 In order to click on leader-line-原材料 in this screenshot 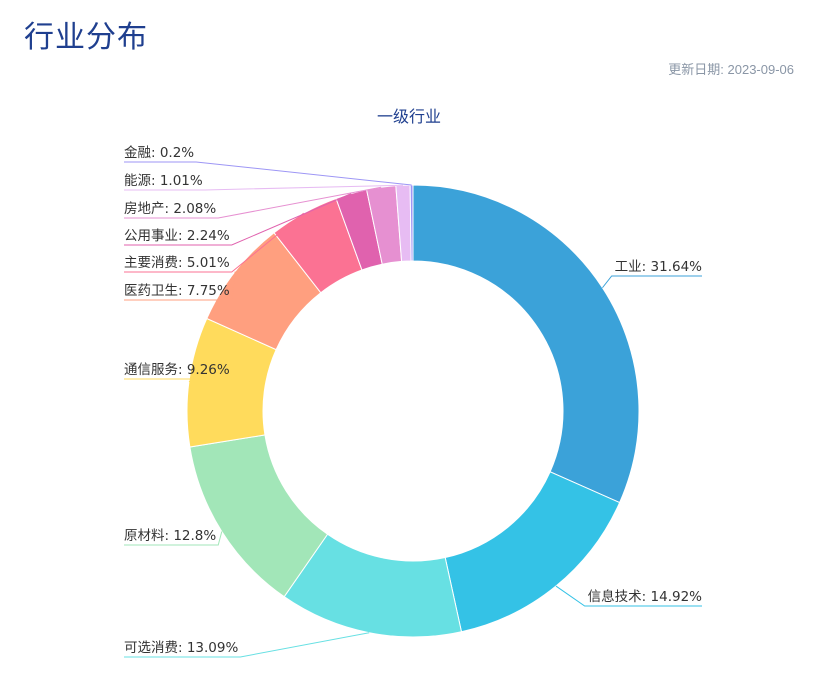, I will do `click(173, 538)`.